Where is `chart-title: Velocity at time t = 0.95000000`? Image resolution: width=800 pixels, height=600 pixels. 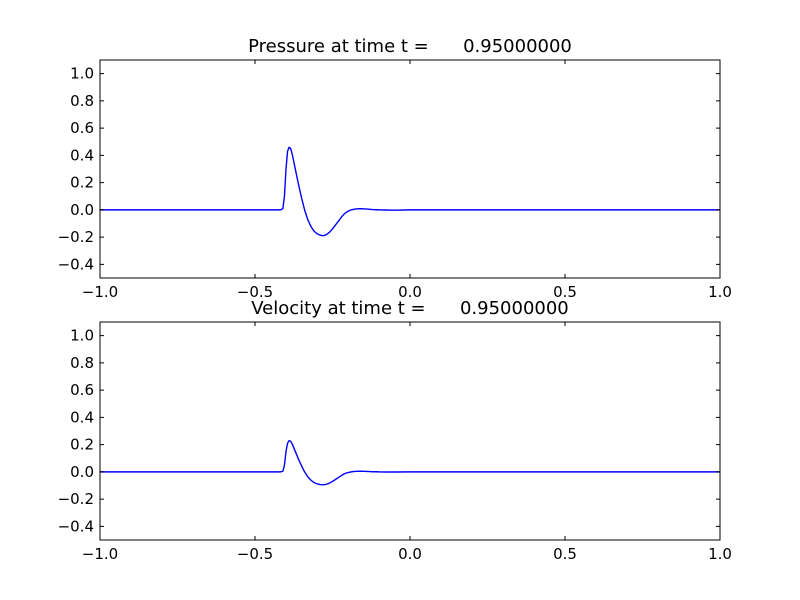 chart-title: Velocity at time t = 0.95000000 is located at coordinates (410, 308).